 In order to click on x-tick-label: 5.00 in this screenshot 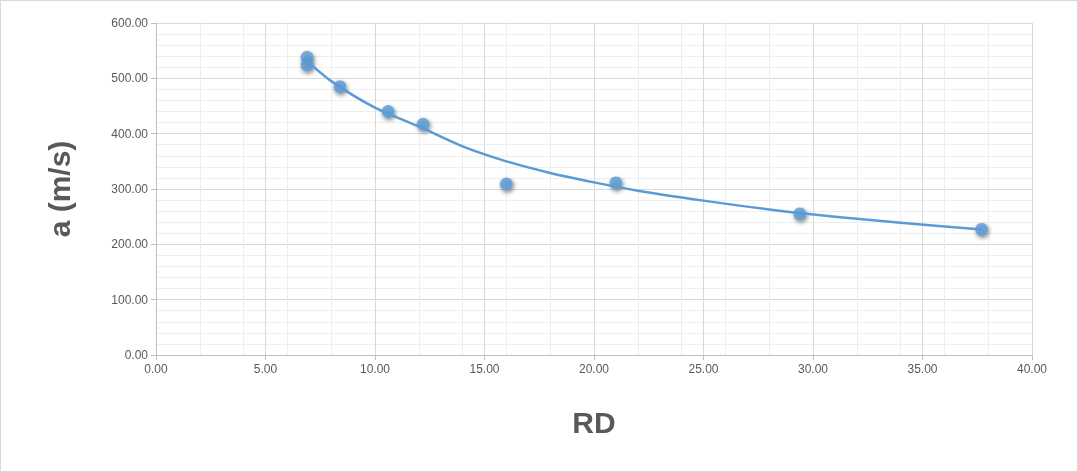, I will do `click(265, 369)`.